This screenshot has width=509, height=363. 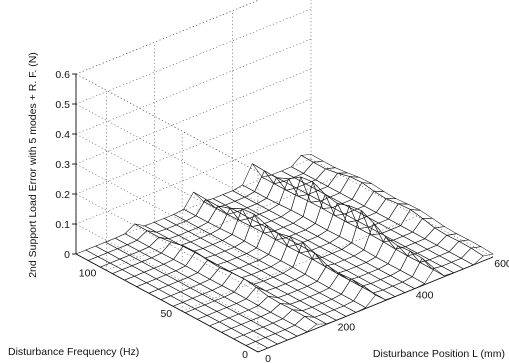 I want to click on x-tick-label: 200, so click(x=347, y=327).